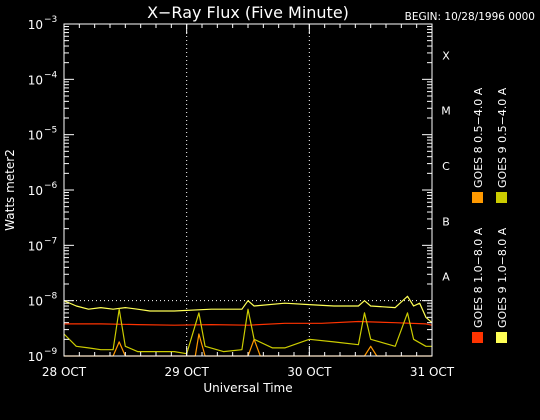  Describe the element at coordinates (309, 372) in the screenshot. I see `x-tick-label: 30 OCT` at that location.